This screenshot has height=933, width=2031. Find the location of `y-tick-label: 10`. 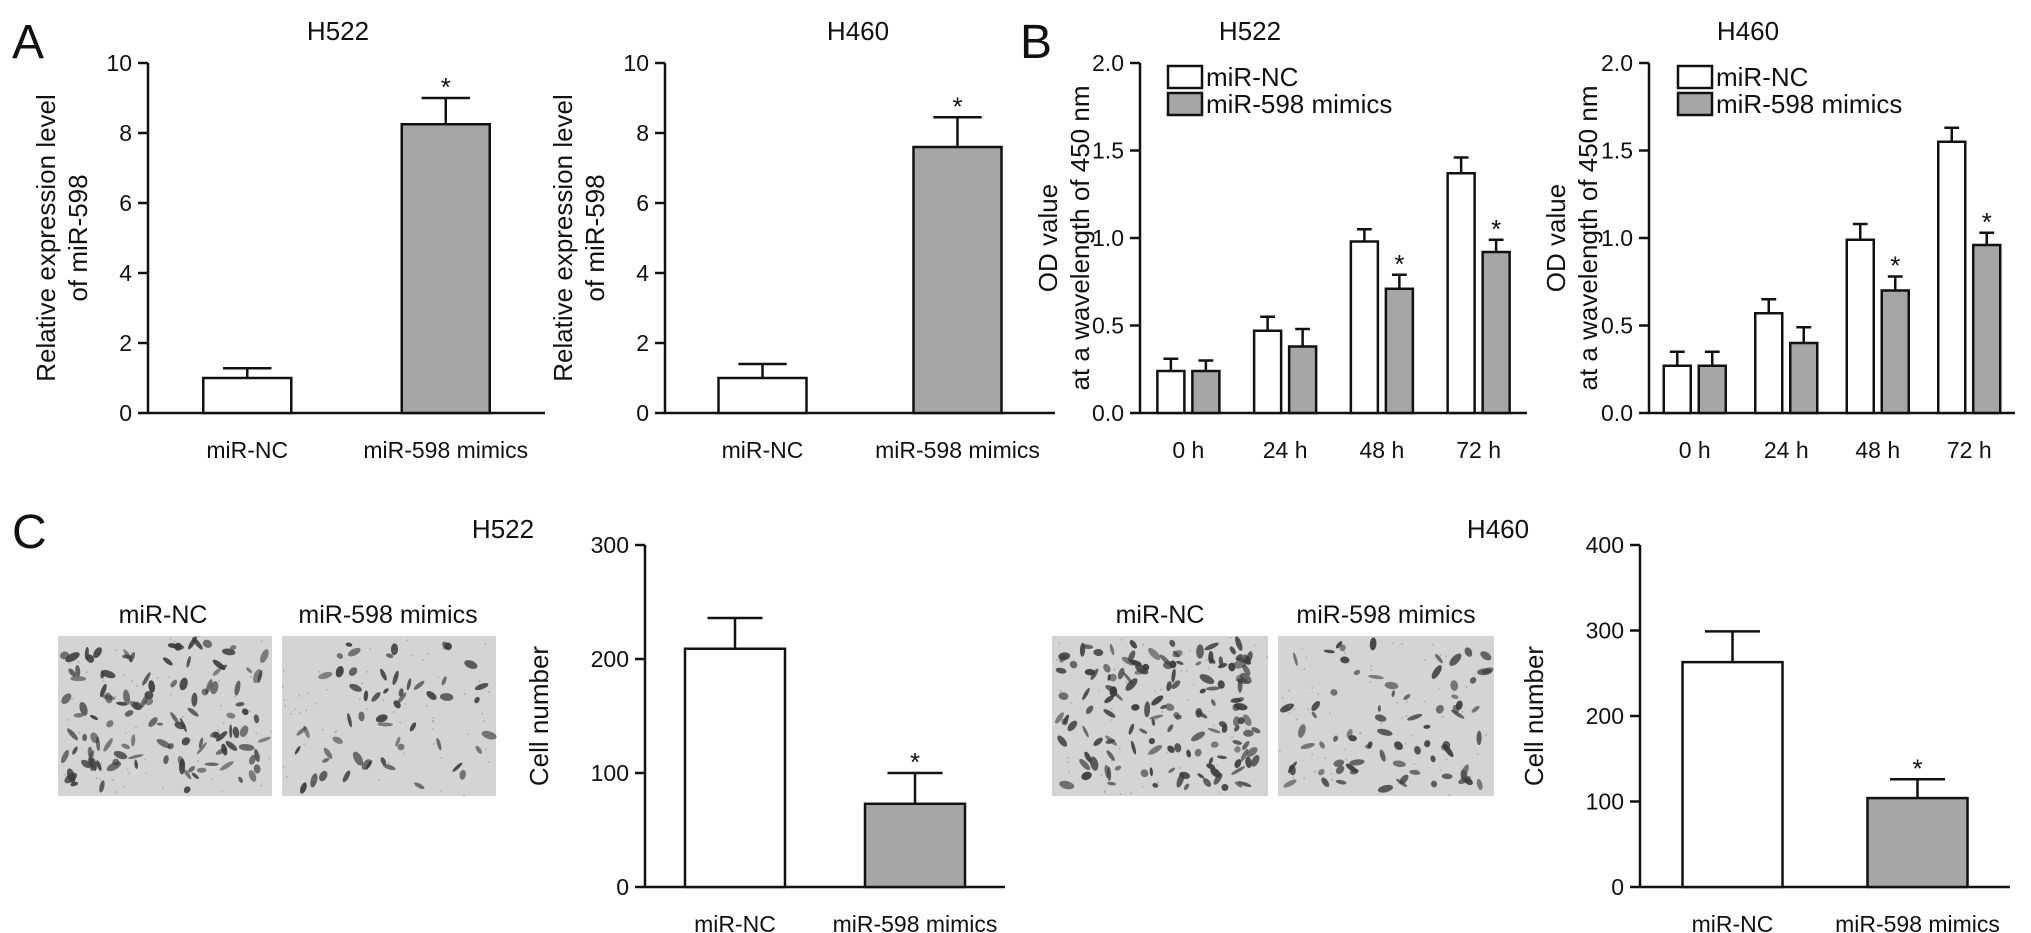

y-tick-label: 10 is located at coordinates (119, 63).